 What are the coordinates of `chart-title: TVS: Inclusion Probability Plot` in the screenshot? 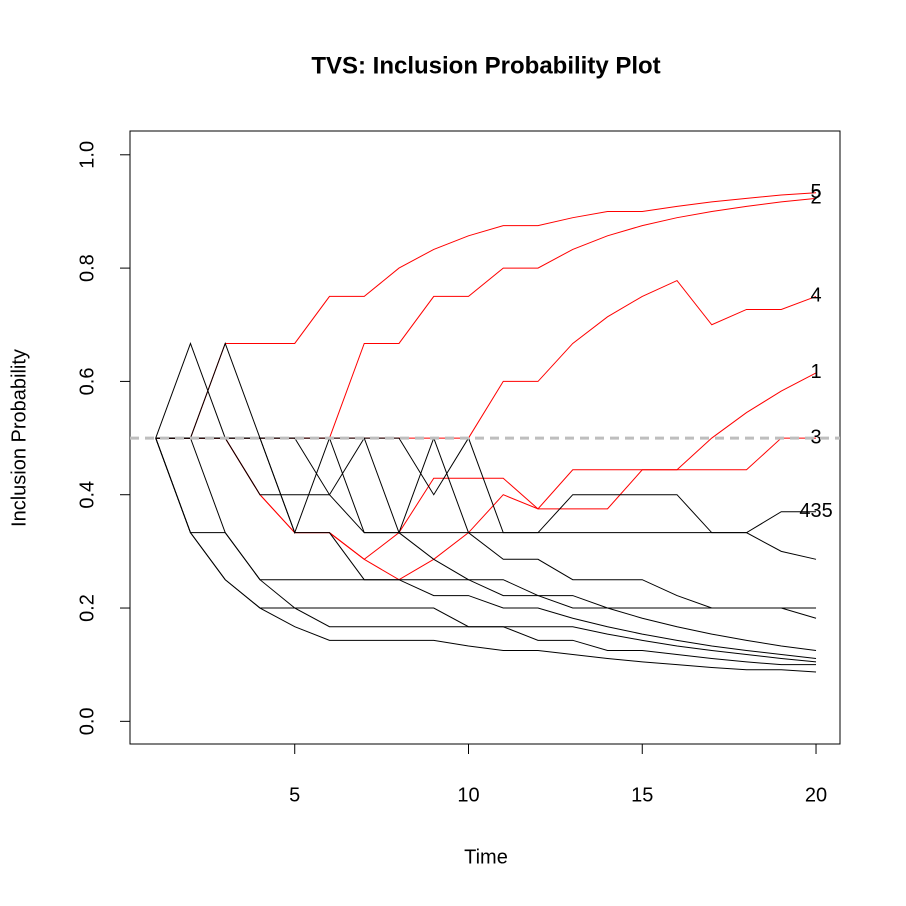 It's located at (485, 65).